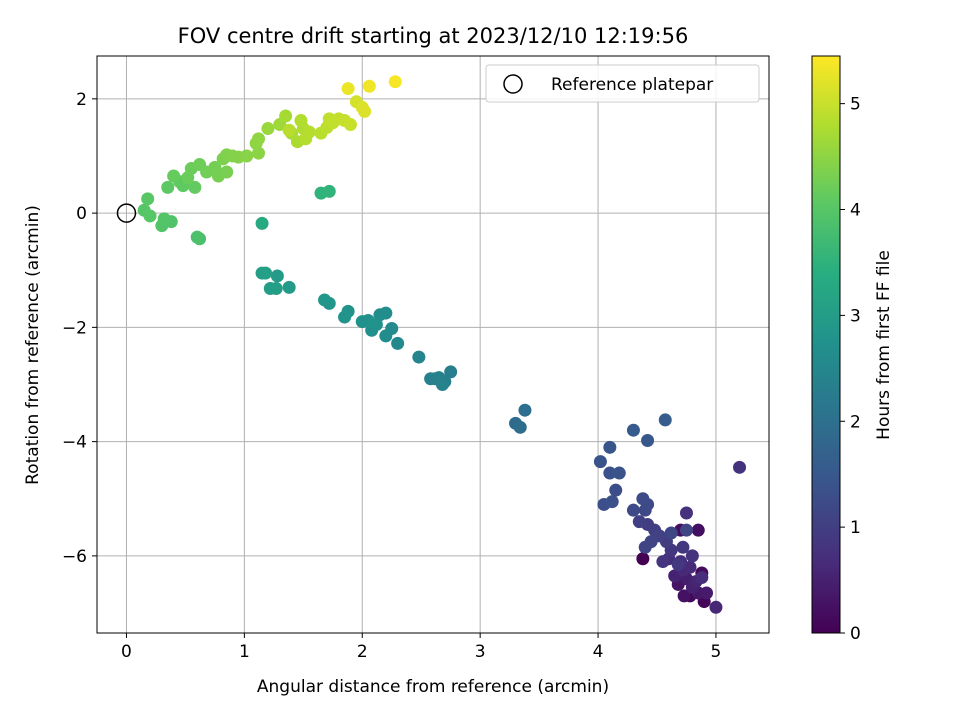  What do you see at coordinates (362, 652) in the screenshot?
I see `x-tick-label: 2` at bounding box center [362, 652].